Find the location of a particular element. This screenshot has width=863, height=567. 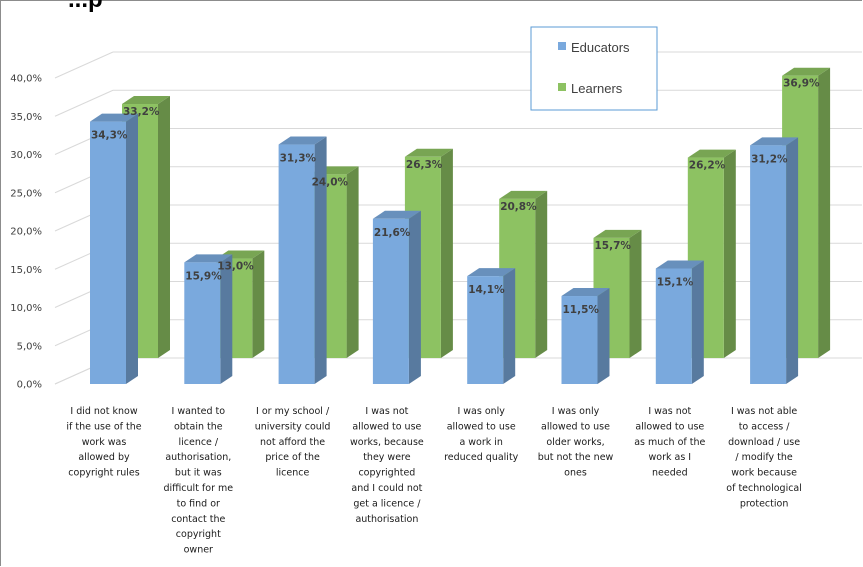

data-label-learners: 26,3% is located at coordinates (424, 165).